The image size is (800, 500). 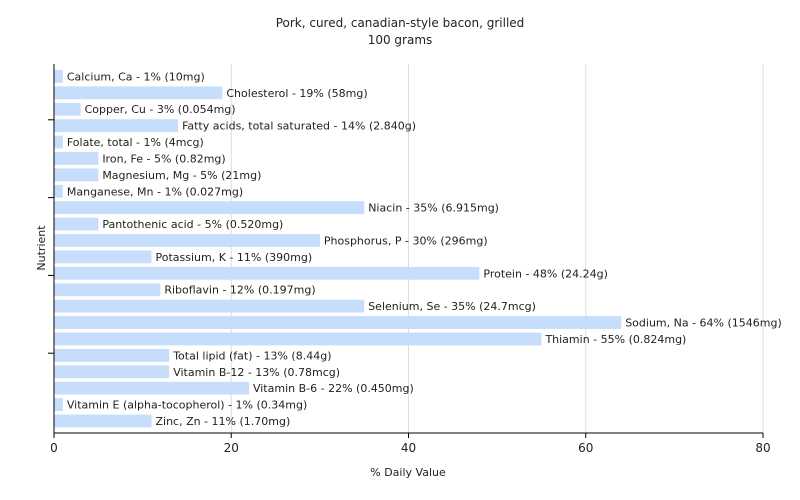 What do you see at coordinates (400, 40) in the screenshot?
I see `chart-subtitle: 100 grams` at bounding box center [400, 40].